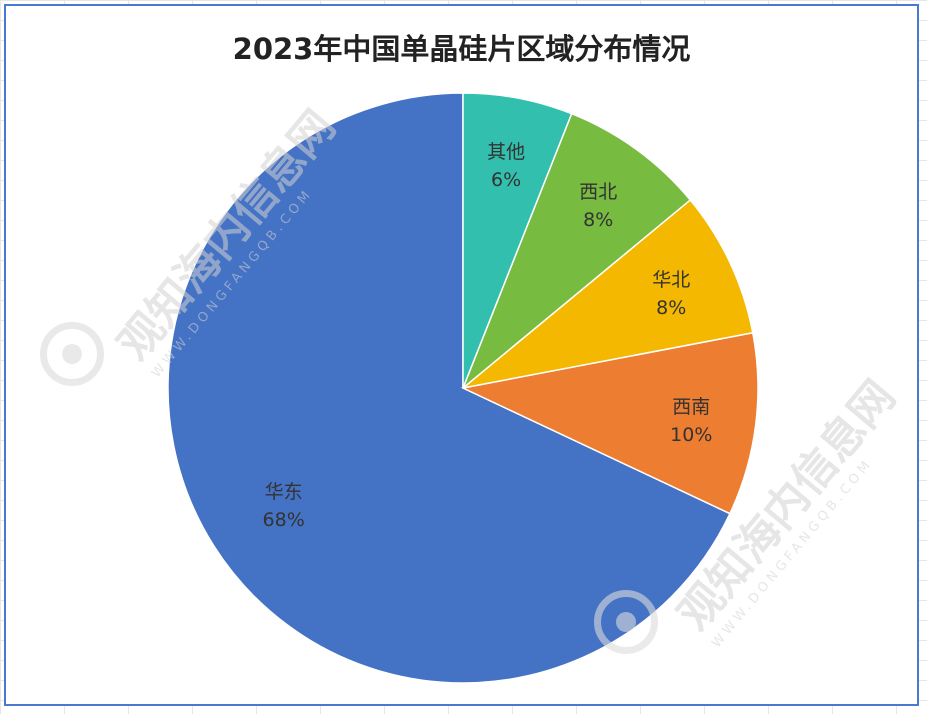 The image size is (927, 714). What do you see at coordinates (506, 152) in the screenshot?
I see `slice-label-4: 其他` at bounding box center [506, 152].